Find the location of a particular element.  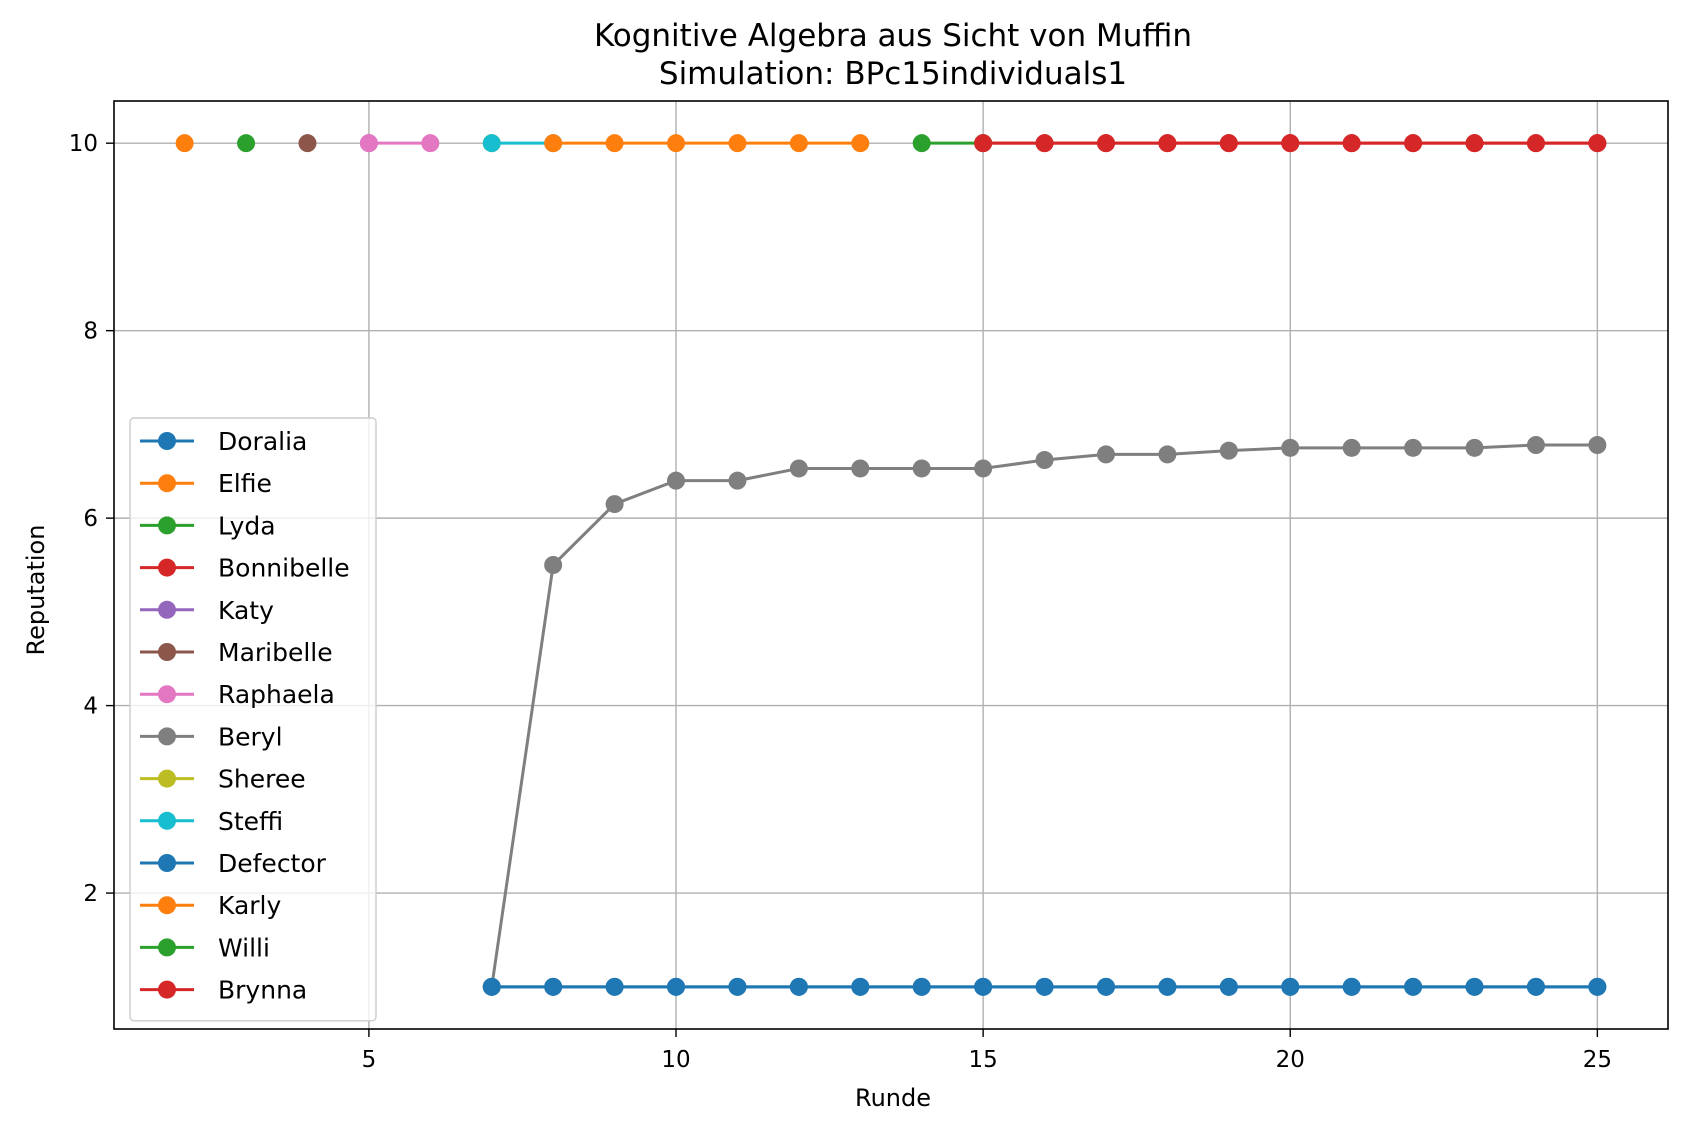

legend-item-maribelle: Maribelle is located at coordinates (236, 652).